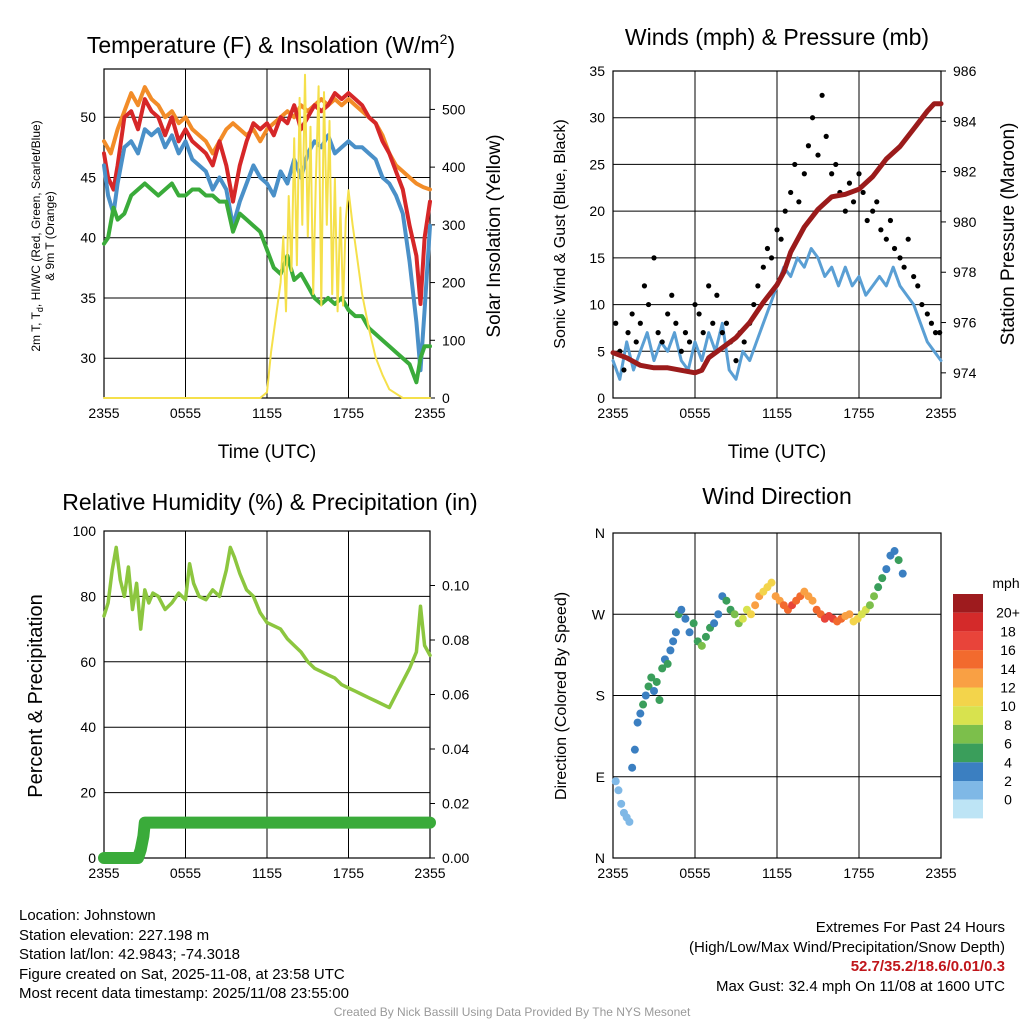 The width and height of the screenshot is (1024, 1024). Describe the element at coordinates (88, 177) in the screenshot. I see `y-tick-label: 45` at that location.